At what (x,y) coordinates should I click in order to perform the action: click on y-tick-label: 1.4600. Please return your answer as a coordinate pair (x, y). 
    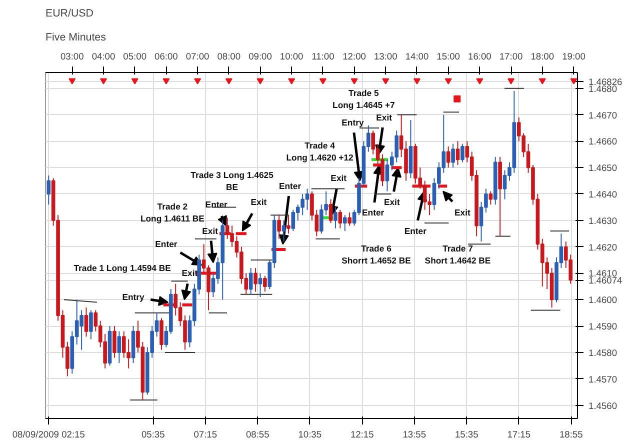
    Looking at the image, I should click on (603, 300).